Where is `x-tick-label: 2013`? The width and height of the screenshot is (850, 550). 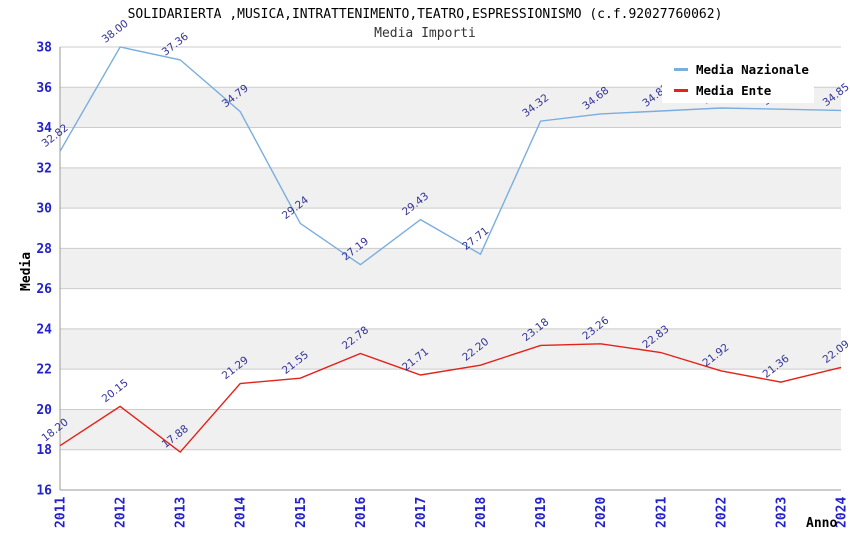 x-tick-label: 2013 is located at coordinates (181, 512).